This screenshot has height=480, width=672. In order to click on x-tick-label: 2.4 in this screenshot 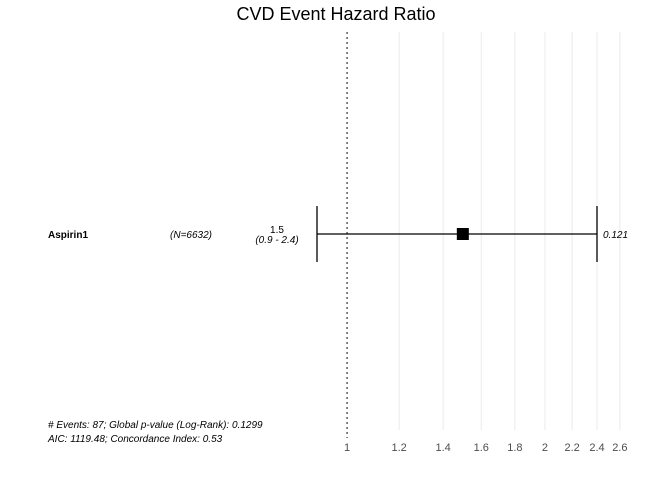, I will do `click(596, 448)`.